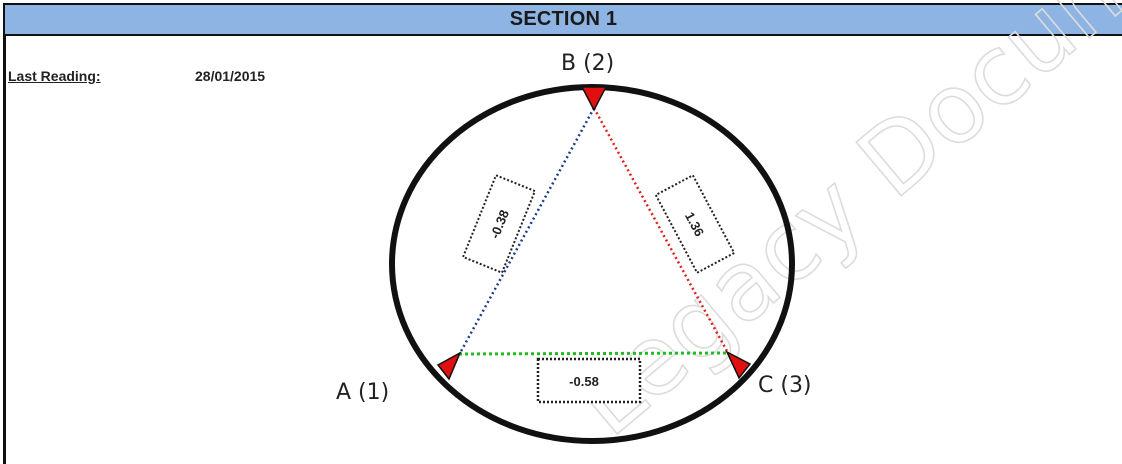 The height and width of the screenshot is (464, 1122). I want to click on measurement-ab-box: -0.38, so click(499, 224).